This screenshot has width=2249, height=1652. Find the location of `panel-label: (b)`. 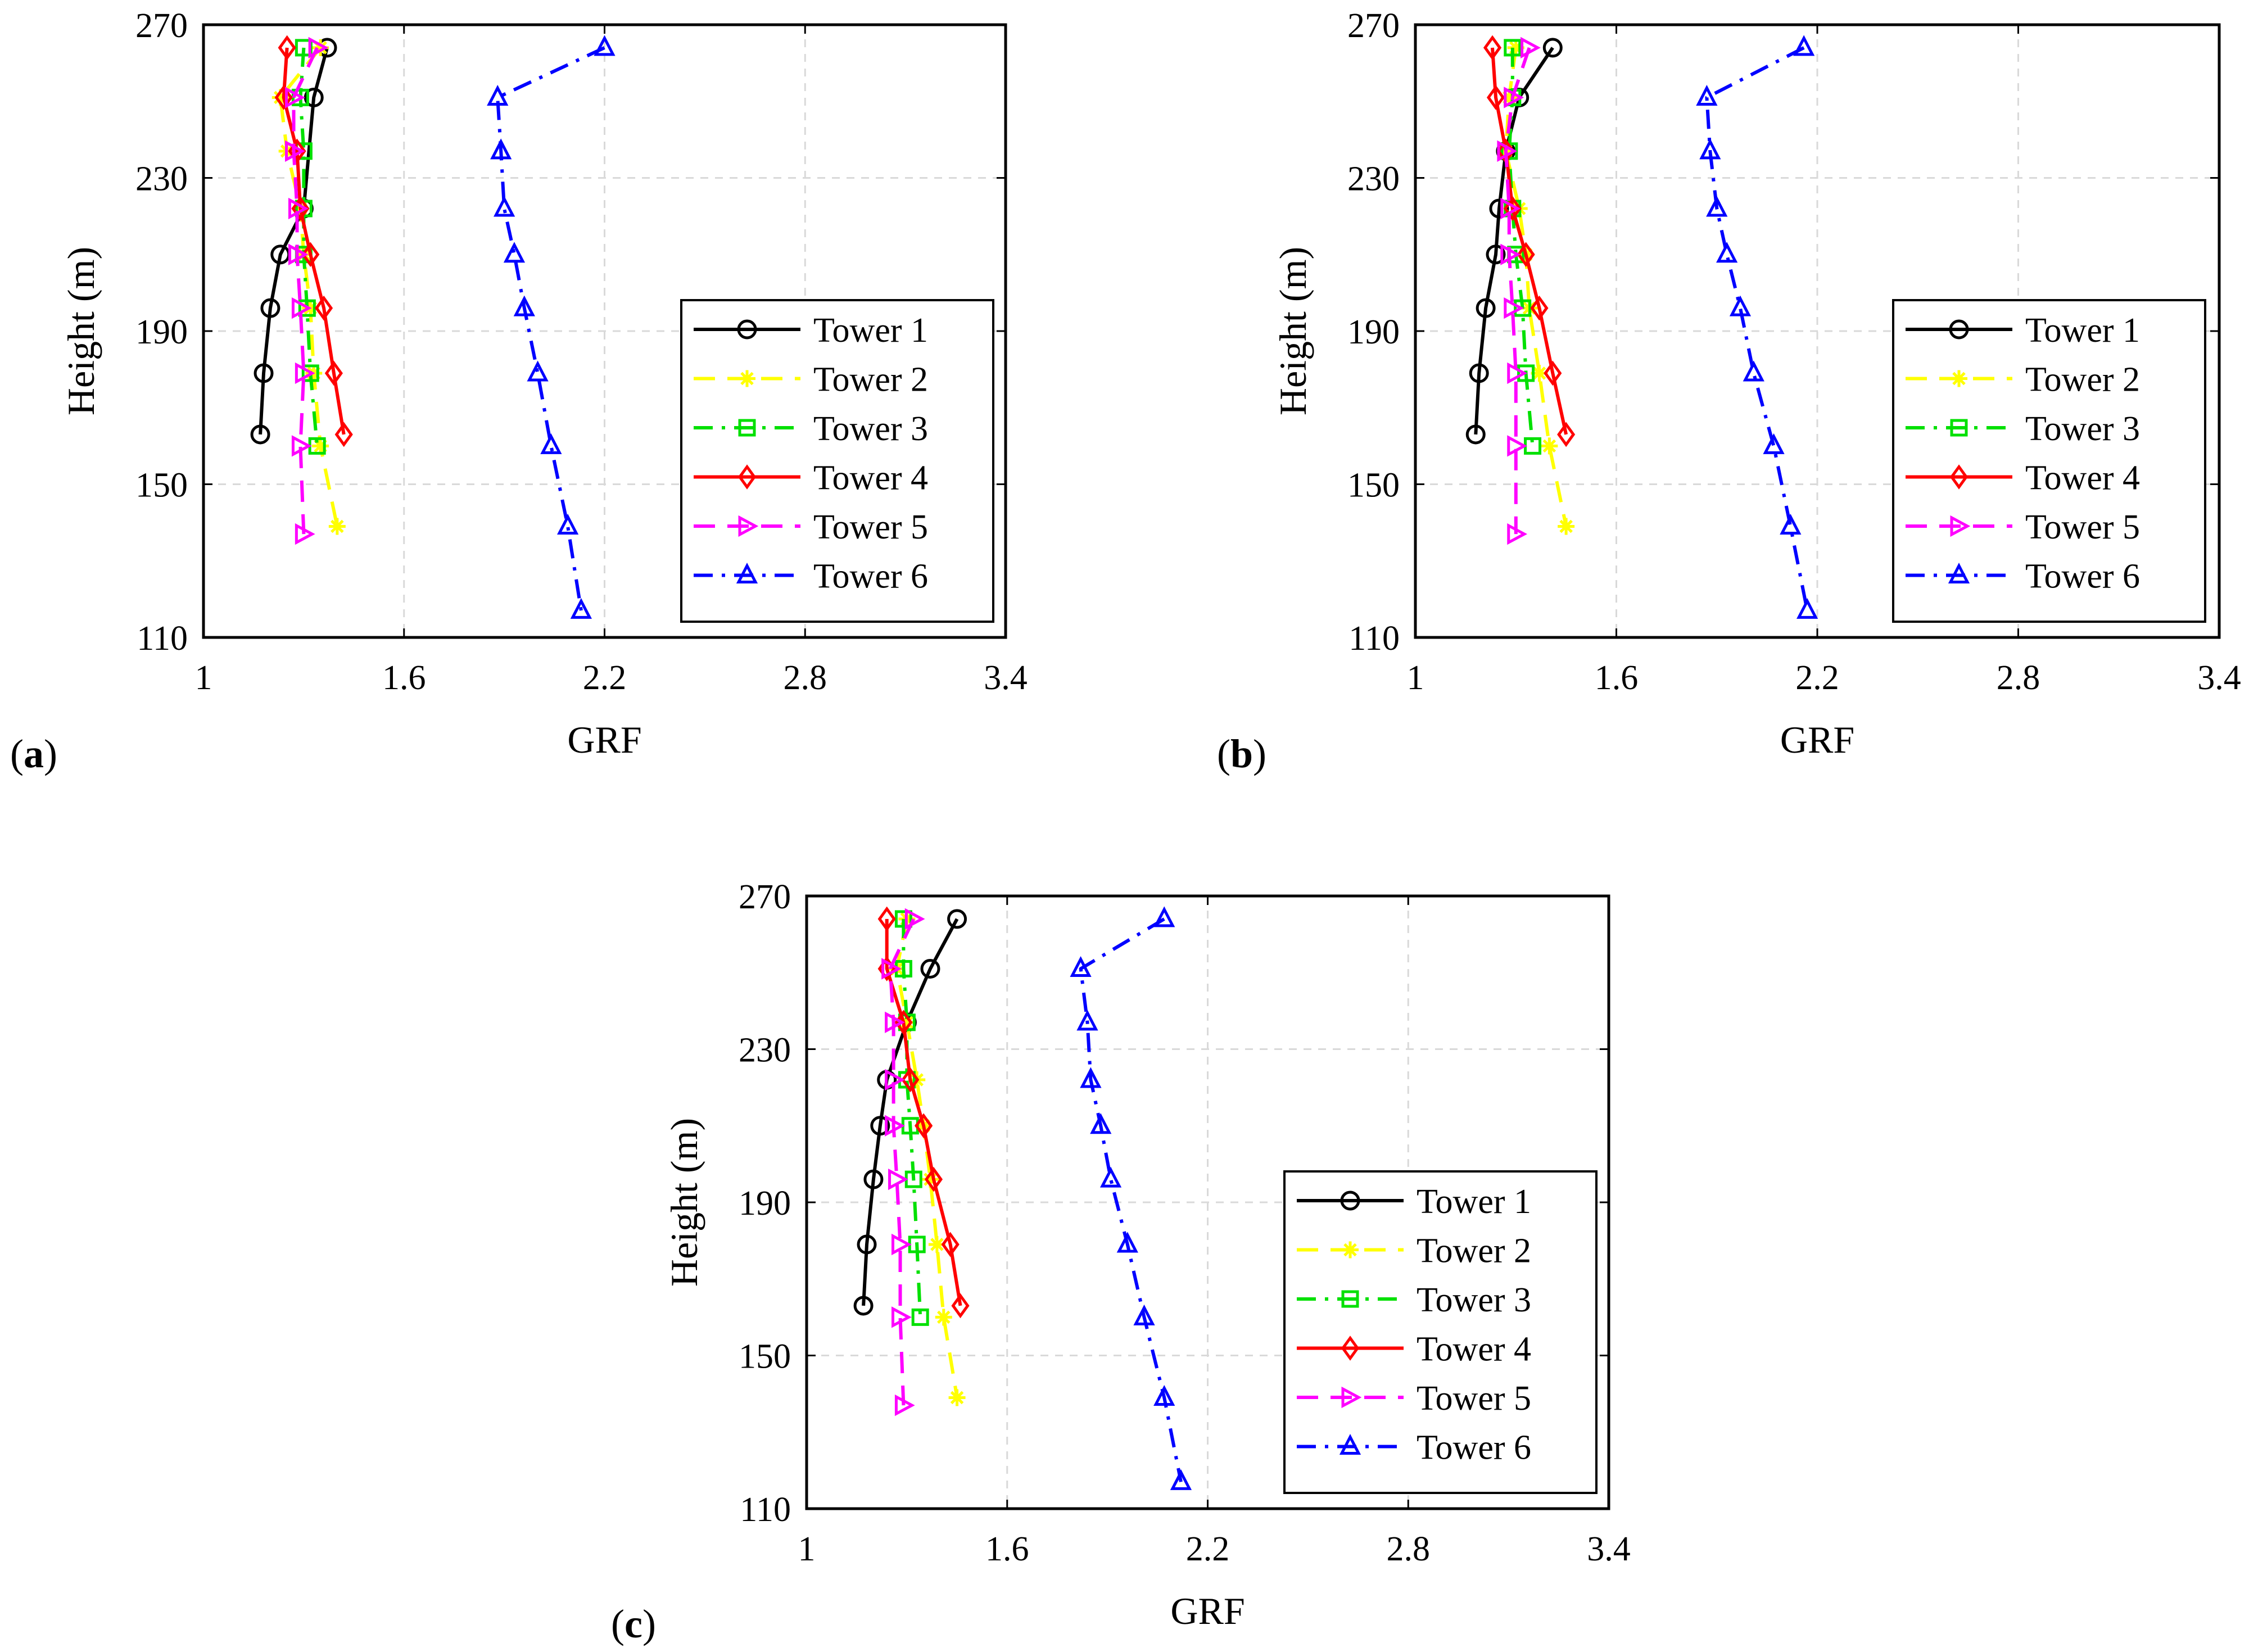

panel-label: (b) is located at coordinates (1241, 754).